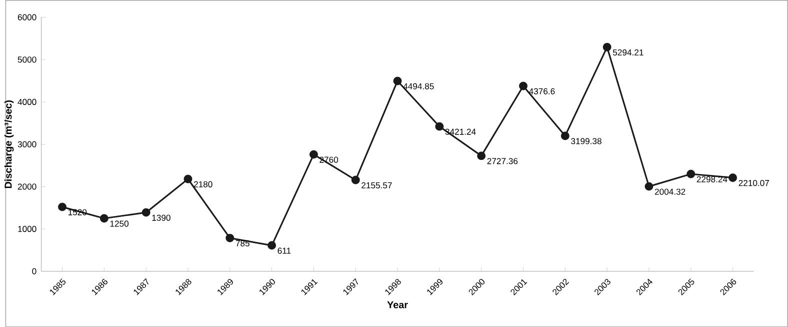 The height and width of the screenshot is (327, 788). Describe the element at coordinates (9, 144) in the screenshot. I see `y-axis-title: Discharge (m³/sec)` at that location.